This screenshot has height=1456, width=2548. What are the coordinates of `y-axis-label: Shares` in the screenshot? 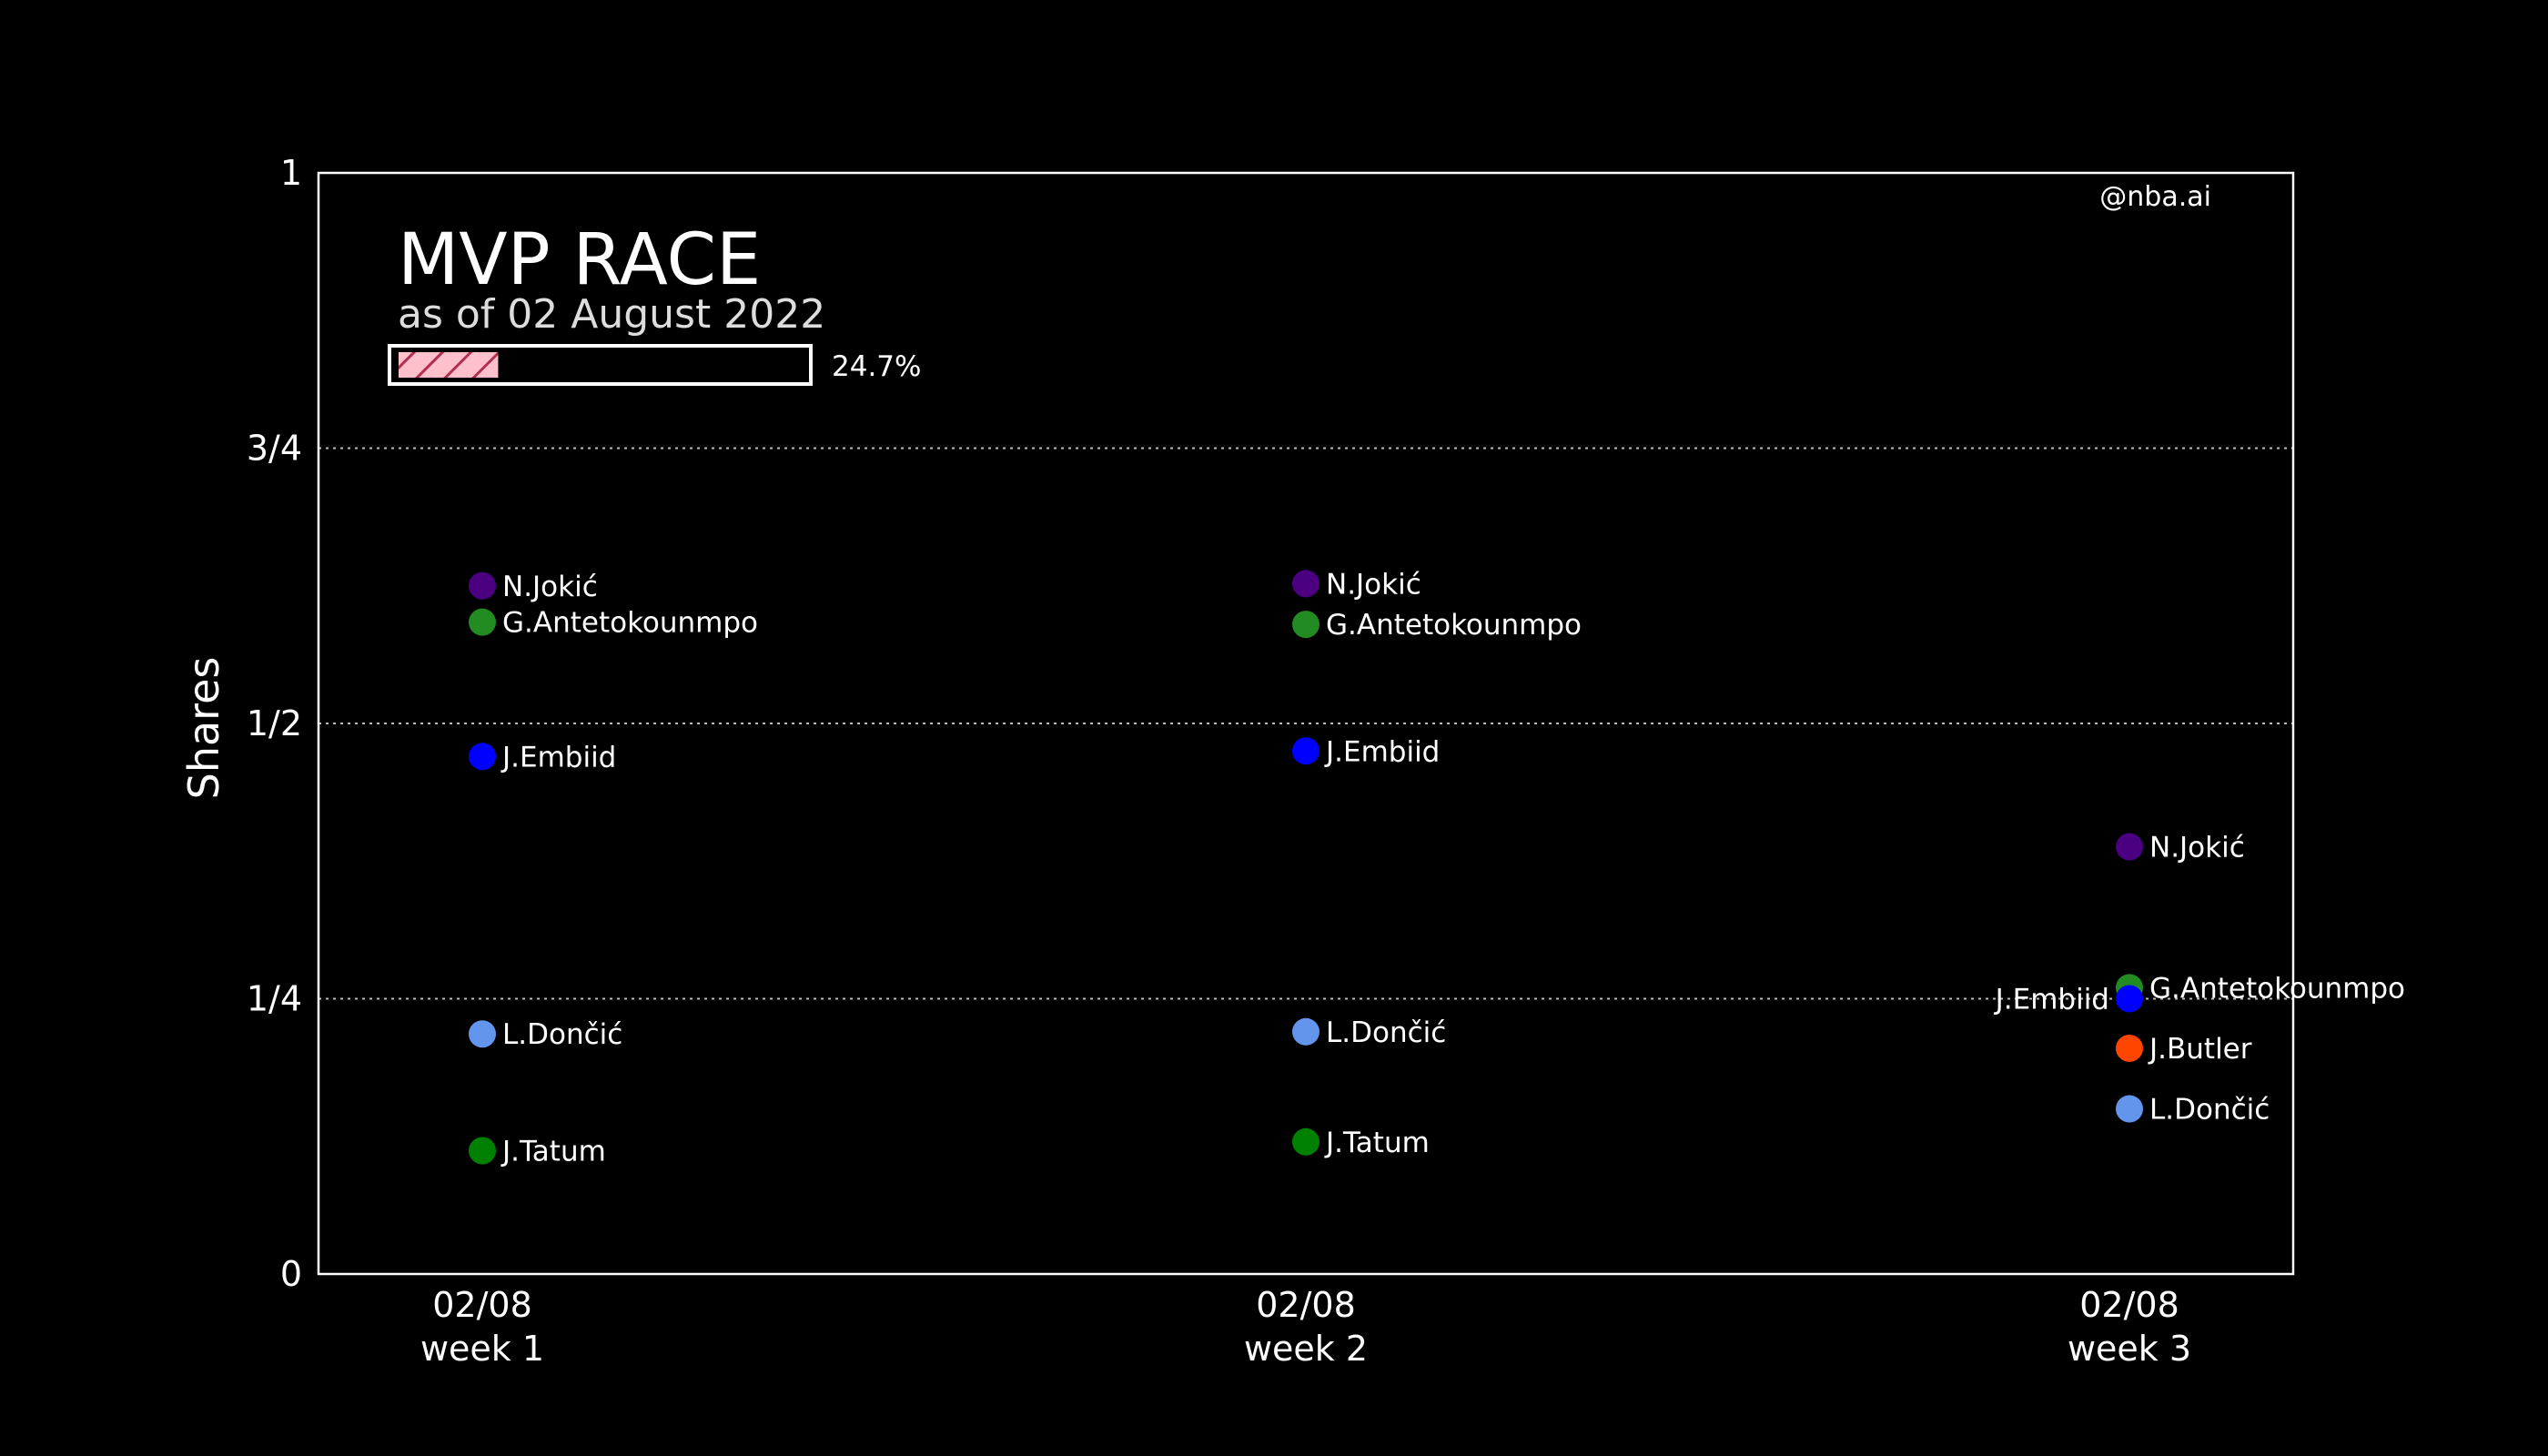 It's located at (204, 729).